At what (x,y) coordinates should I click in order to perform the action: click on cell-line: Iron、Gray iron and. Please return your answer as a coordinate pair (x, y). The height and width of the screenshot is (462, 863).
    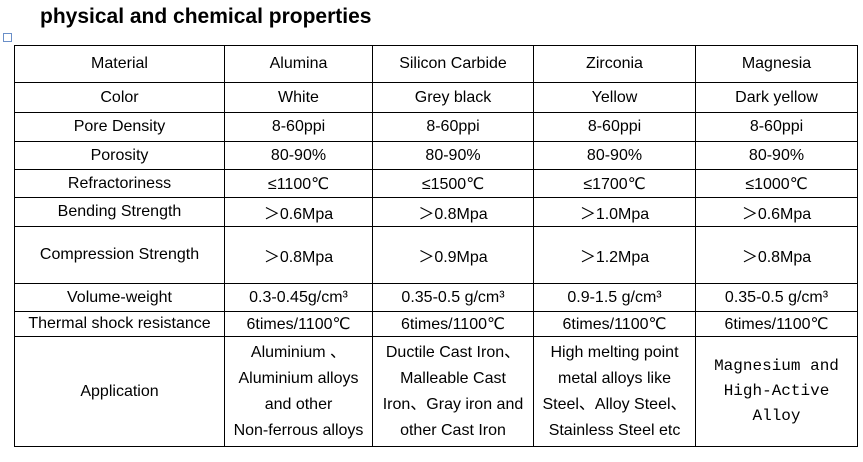
    Looking at the image, I should click on (453, 404).